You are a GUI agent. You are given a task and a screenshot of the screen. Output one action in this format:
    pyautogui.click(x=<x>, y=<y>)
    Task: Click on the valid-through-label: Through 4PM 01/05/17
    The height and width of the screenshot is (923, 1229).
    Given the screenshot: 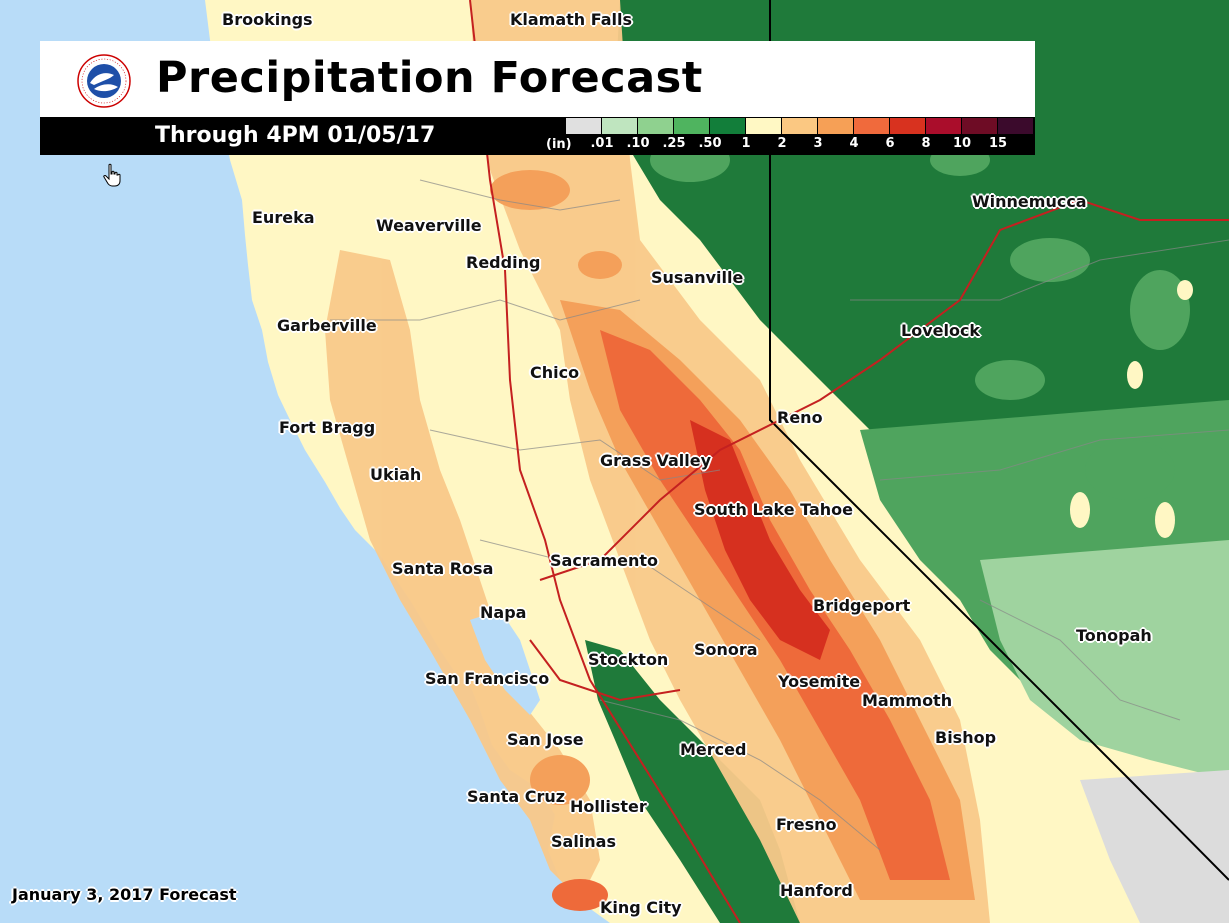 What is the action you would take?
    pyautogui.click(x=295, y=135)
    